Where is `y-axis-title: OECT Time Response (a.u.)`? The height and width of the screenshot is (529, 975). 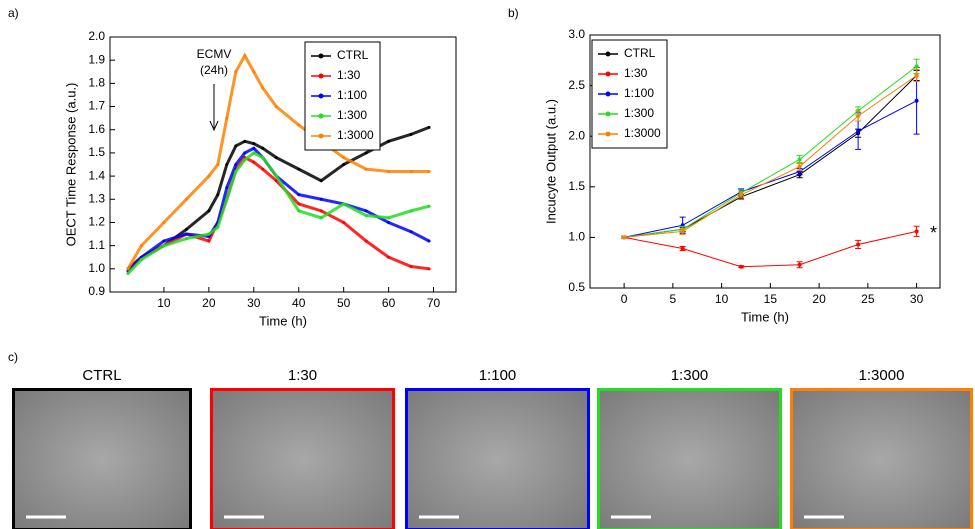
y-axis-title: OECT Time Response (a.u.) is located at coordinates (70, 165).